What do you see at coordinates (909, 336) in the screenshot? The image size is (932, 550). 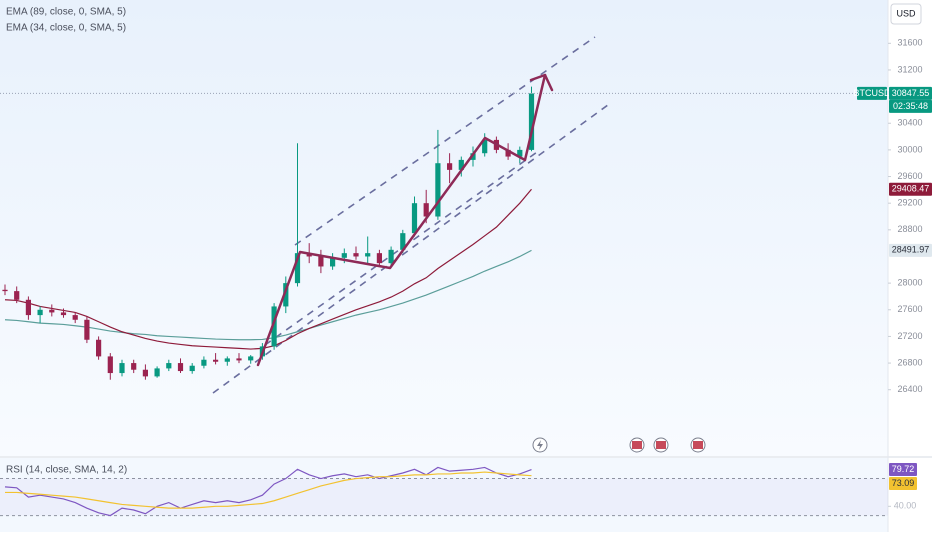 I see `y-tick-label: 27200` at bounding box center [909, 336].